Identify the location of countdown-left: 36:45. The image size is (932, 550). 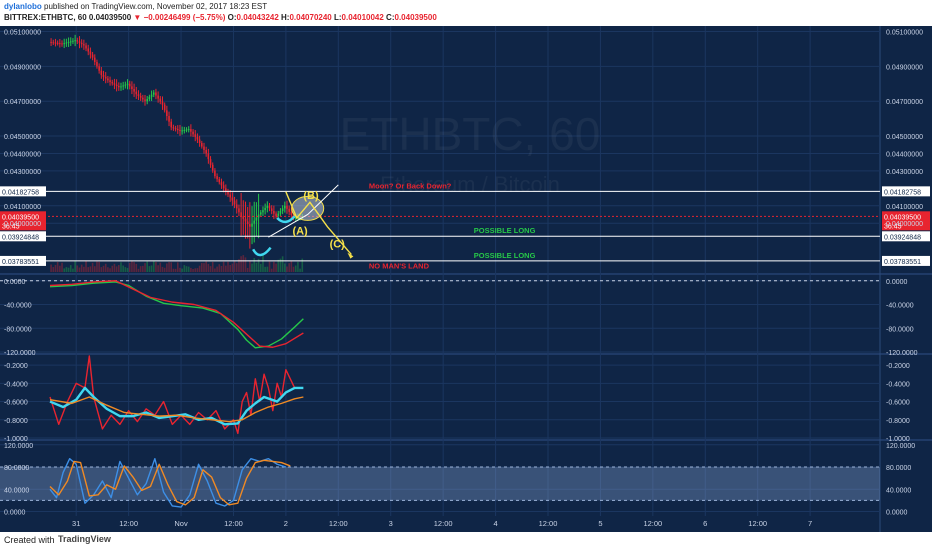
(11, 226).